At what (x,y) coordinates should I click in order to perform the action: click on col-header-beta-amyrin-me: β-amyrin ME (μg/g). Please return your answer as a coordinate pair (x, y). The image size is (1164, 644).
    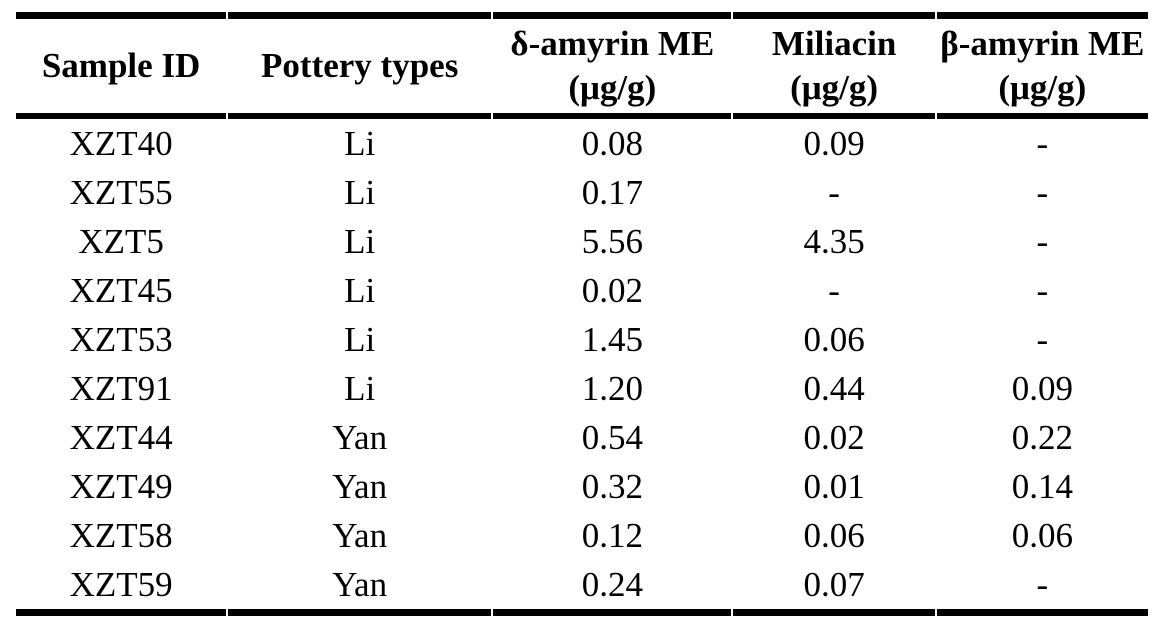
    Looking at the image, I should click on (1042, 65).